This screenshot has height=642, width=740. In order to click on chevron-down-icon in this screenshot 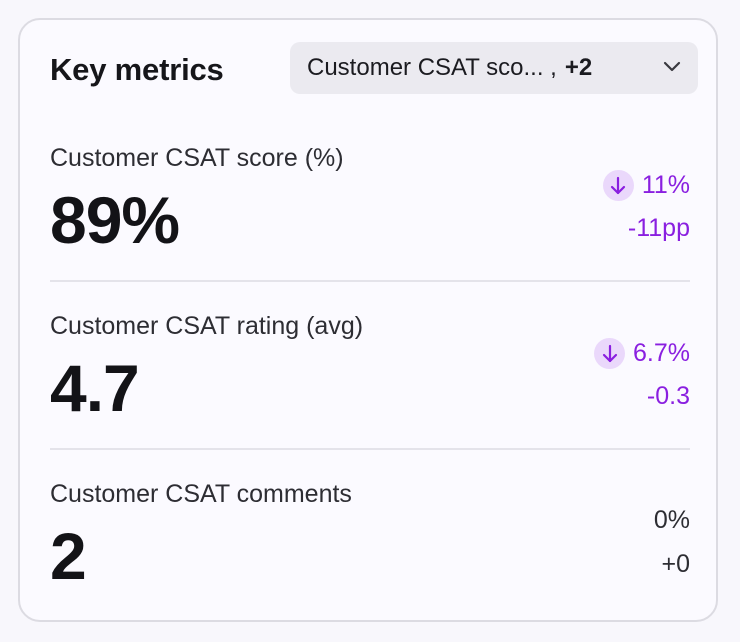, I will do `click(672, 66)`.